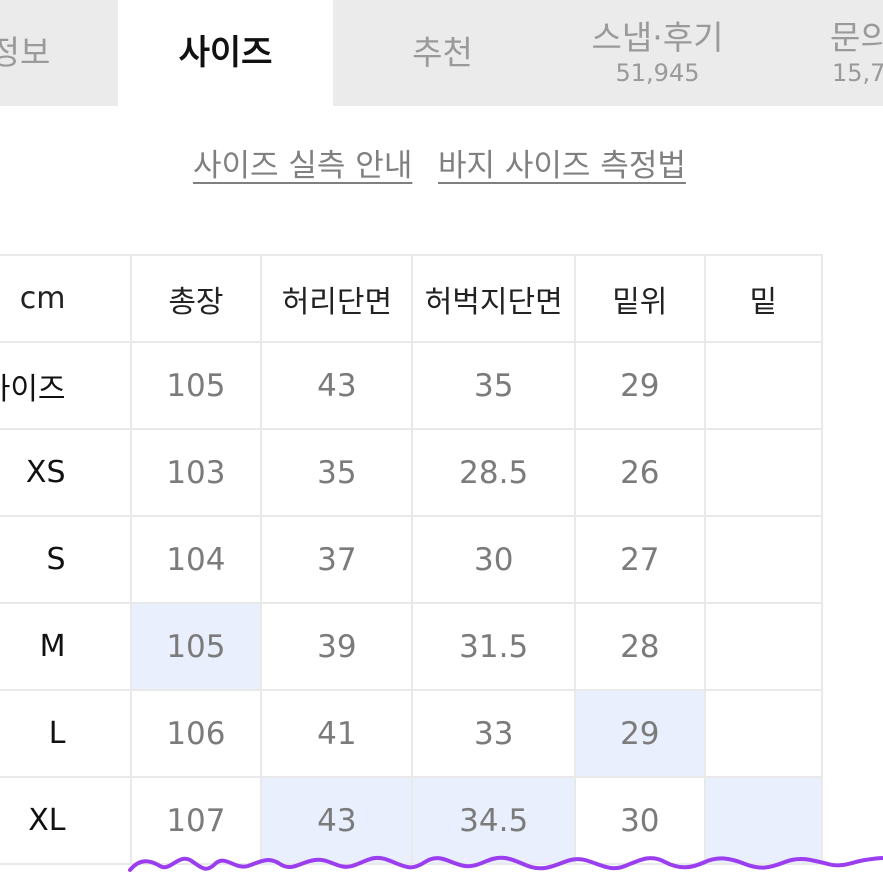 Image resolution: width=883 pixels, height=883 pixels. I want to click on table-cell: 29, so click(639, 385).